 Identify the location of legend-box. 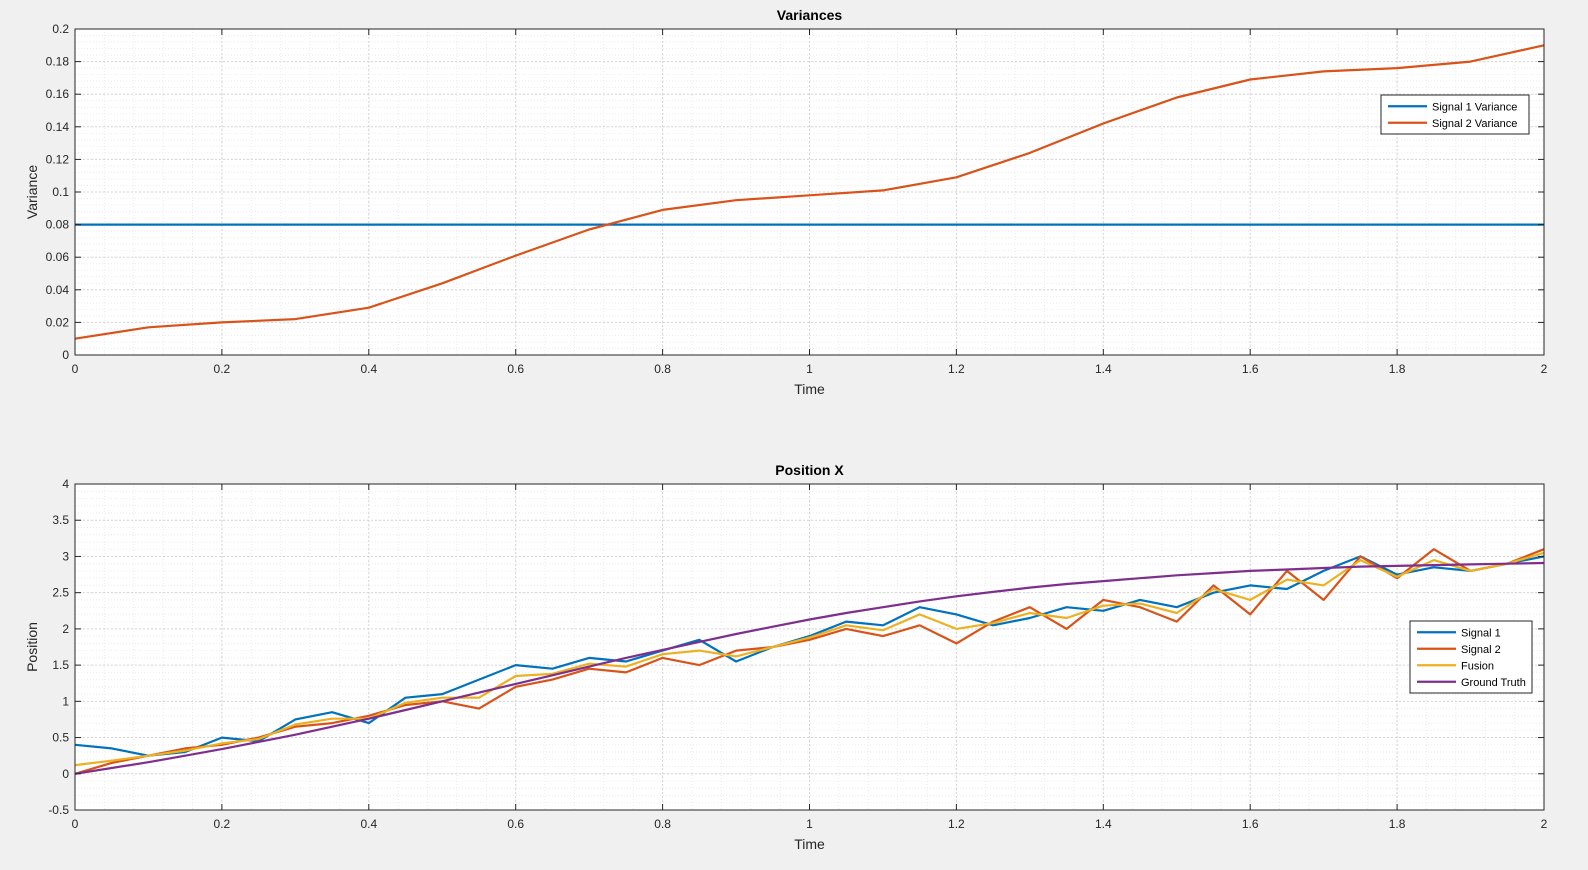
(1455, 114).